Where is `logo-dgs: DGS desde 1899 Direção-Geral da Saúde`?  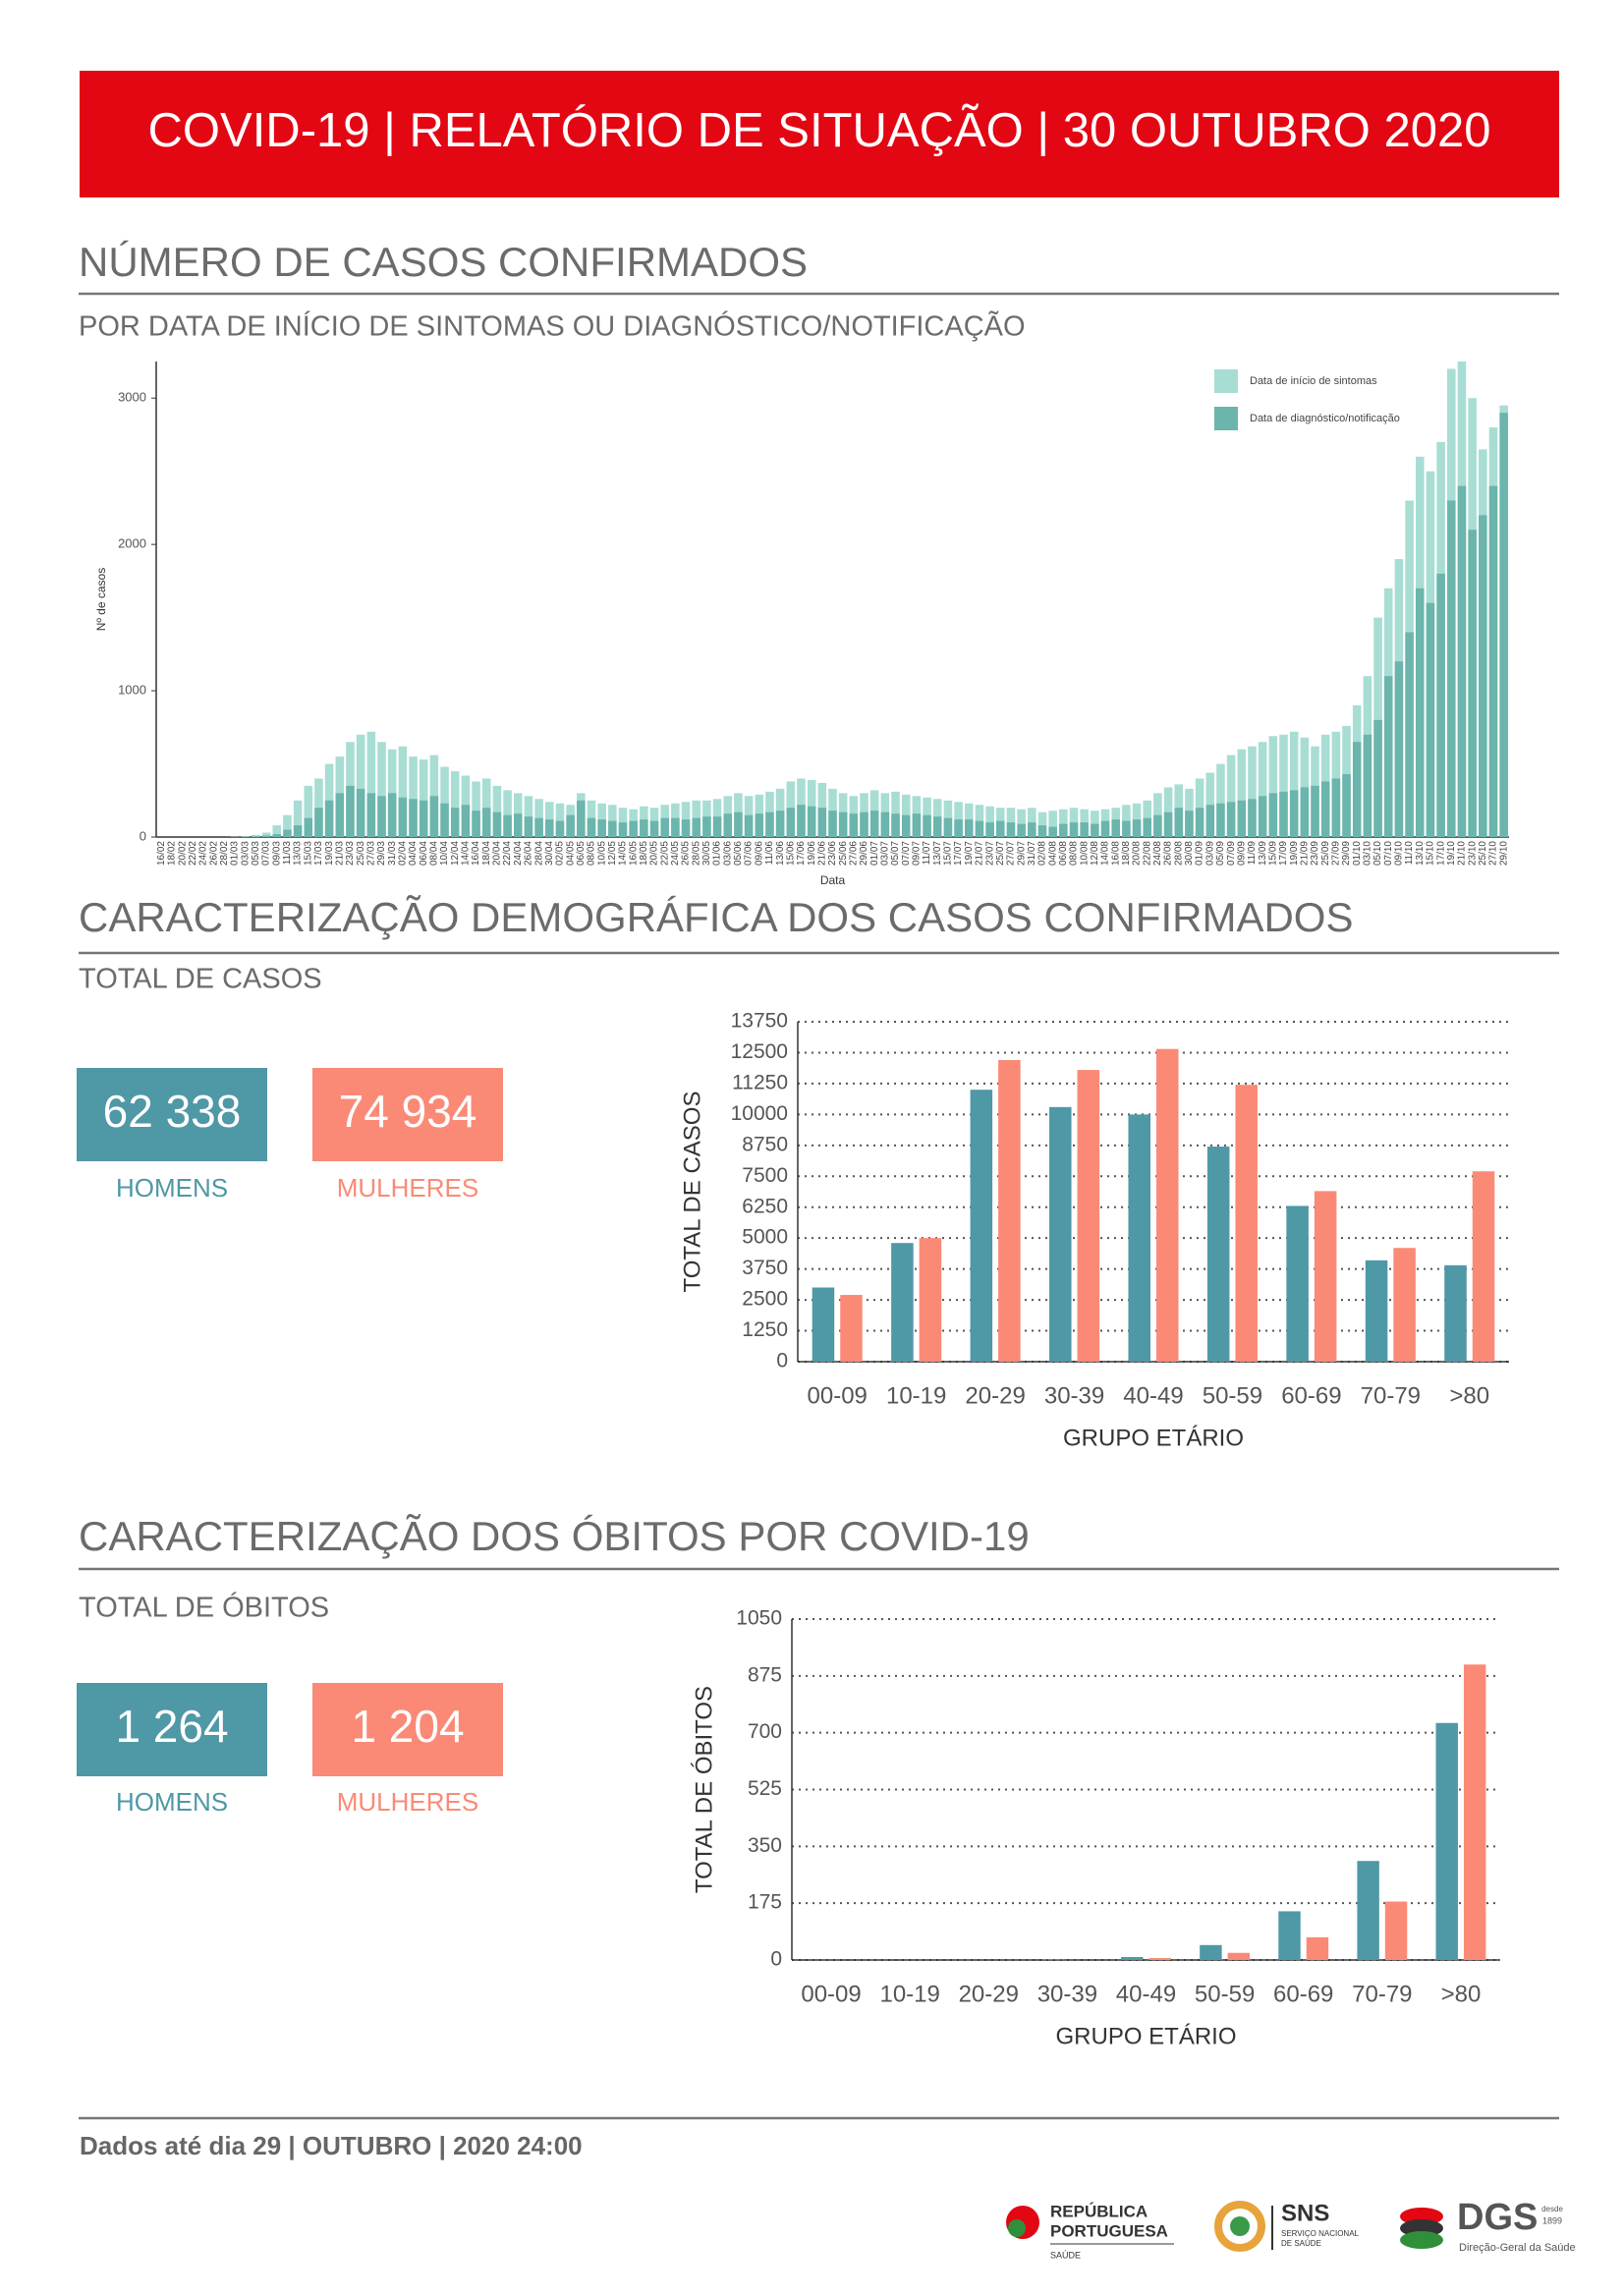 logo-dgs: DGS desde 1899 Direção-Geral da Saúde is located at coordinates (1488, 2225).